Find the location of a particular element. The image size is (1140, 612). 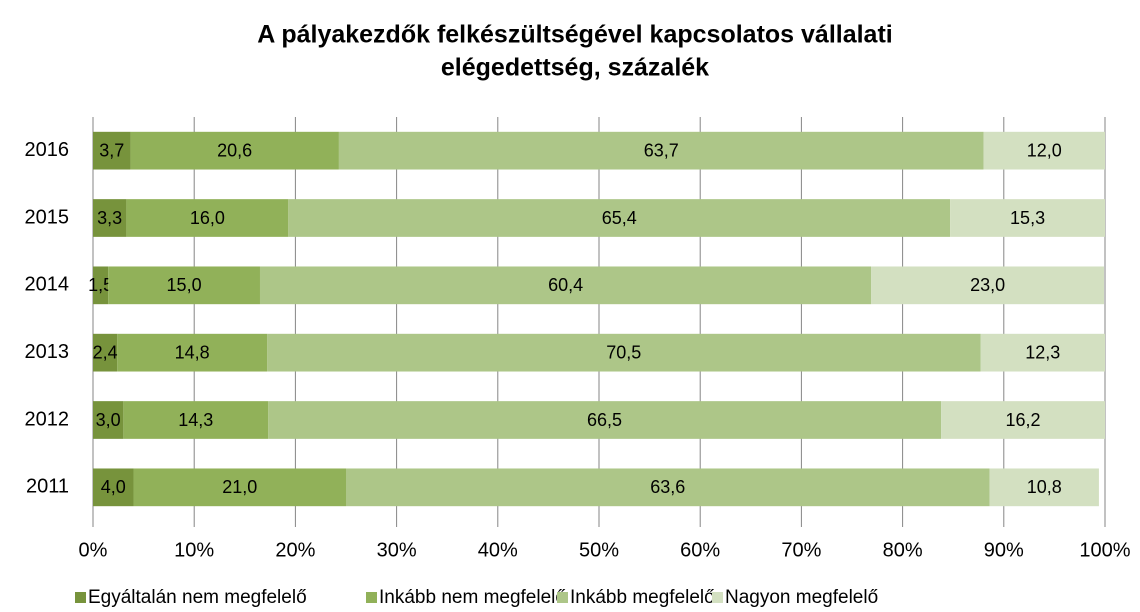

value-label: 10,8 is located at coordinates (1044, 487).